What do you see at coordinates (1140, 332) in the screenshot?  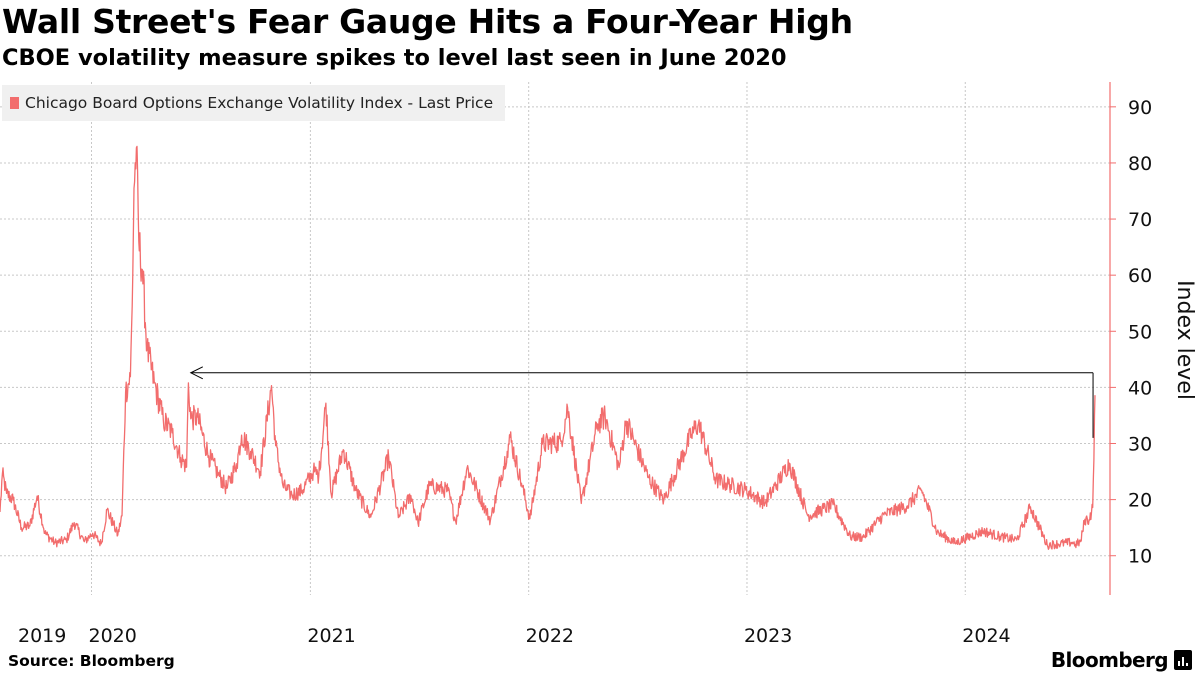 I see `y-tick-label: 50` at bounding box center [1140, 332].